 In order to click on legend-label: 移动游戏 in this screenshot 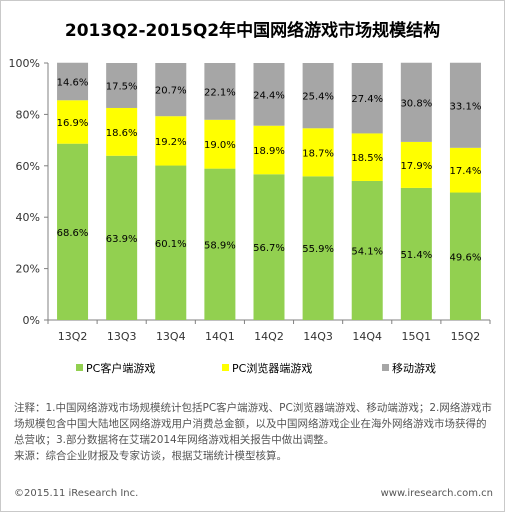, I will do `click(414, 368)`.